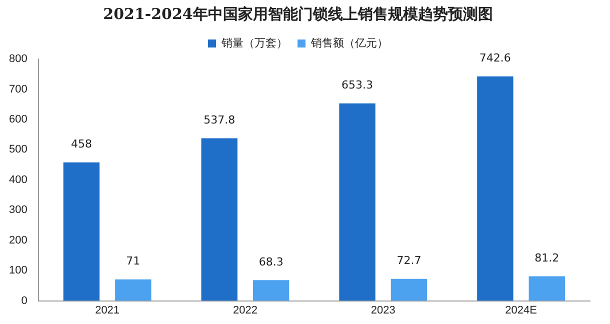  I want to click on y-tick-label: 200, so click(18, 240).